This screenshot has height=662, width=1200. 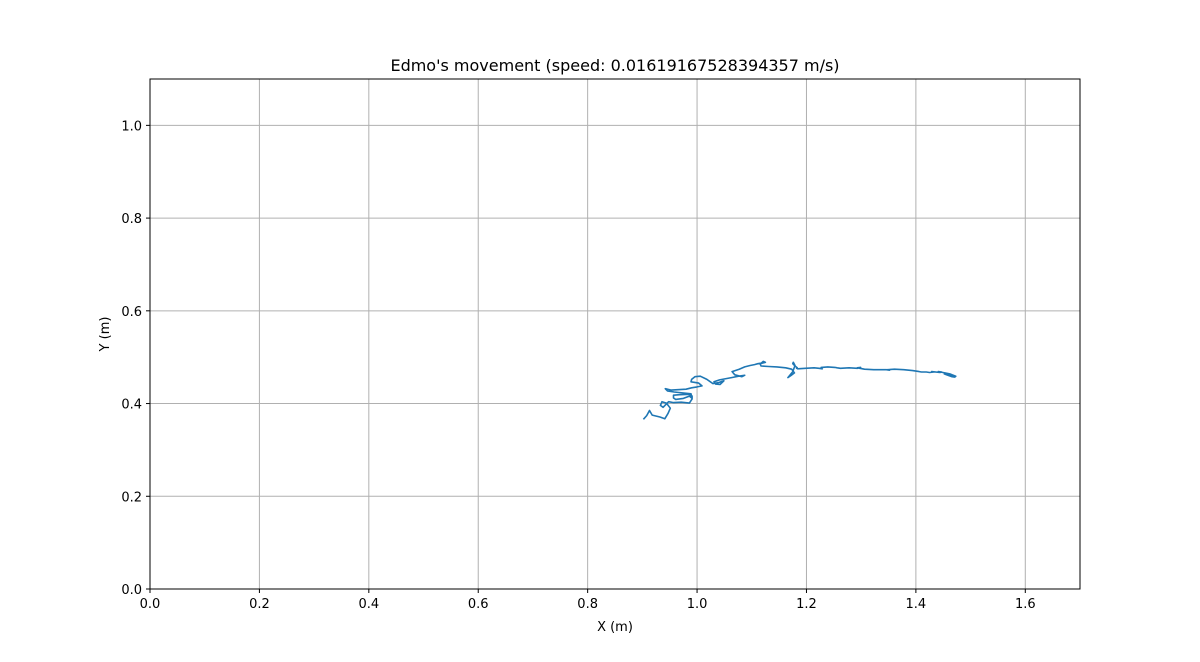 I want to click on series-layer, so click(x=799, y=390).